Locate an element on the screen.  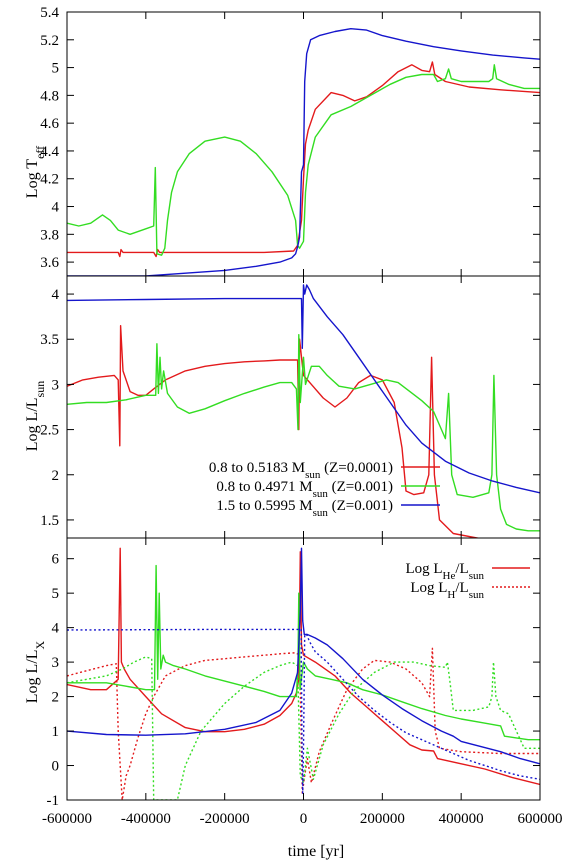
x-axis-title: time [yr] is located at coordinates (316, 851).